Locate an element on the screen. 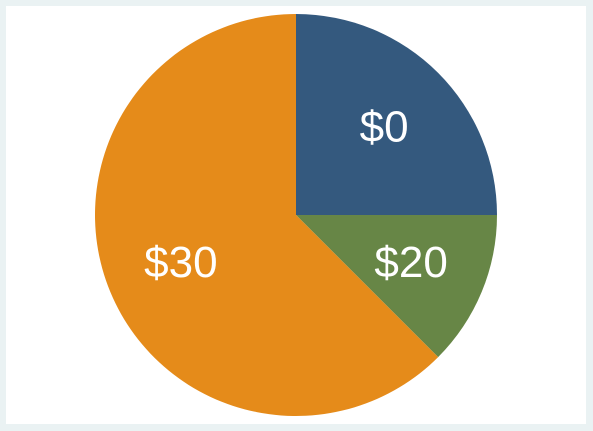 This screenshot has height=431, width=593. pie-slice-label-2: $30 is located at coordinates (180, 262).